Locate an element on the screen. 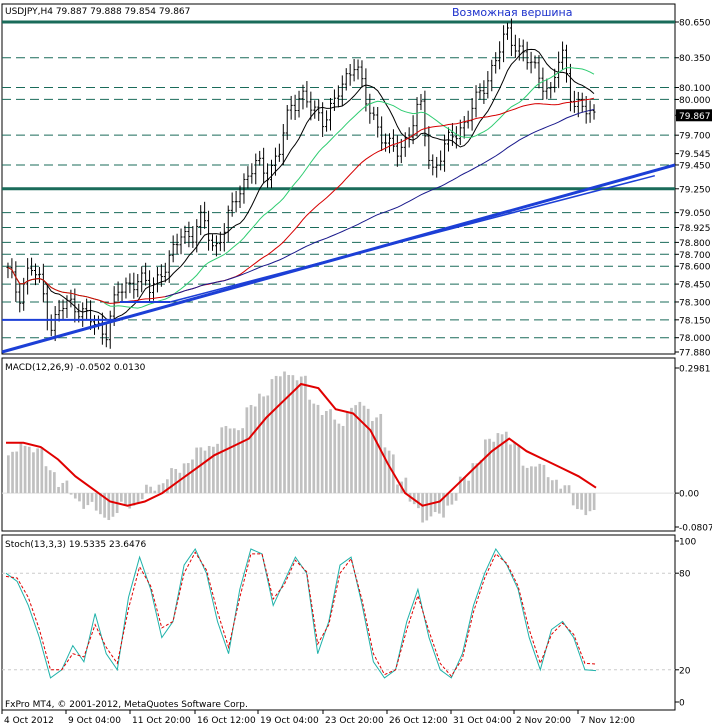 The image size is (712, 727). price-label: 80.350 is located at coordinates (695, 59).